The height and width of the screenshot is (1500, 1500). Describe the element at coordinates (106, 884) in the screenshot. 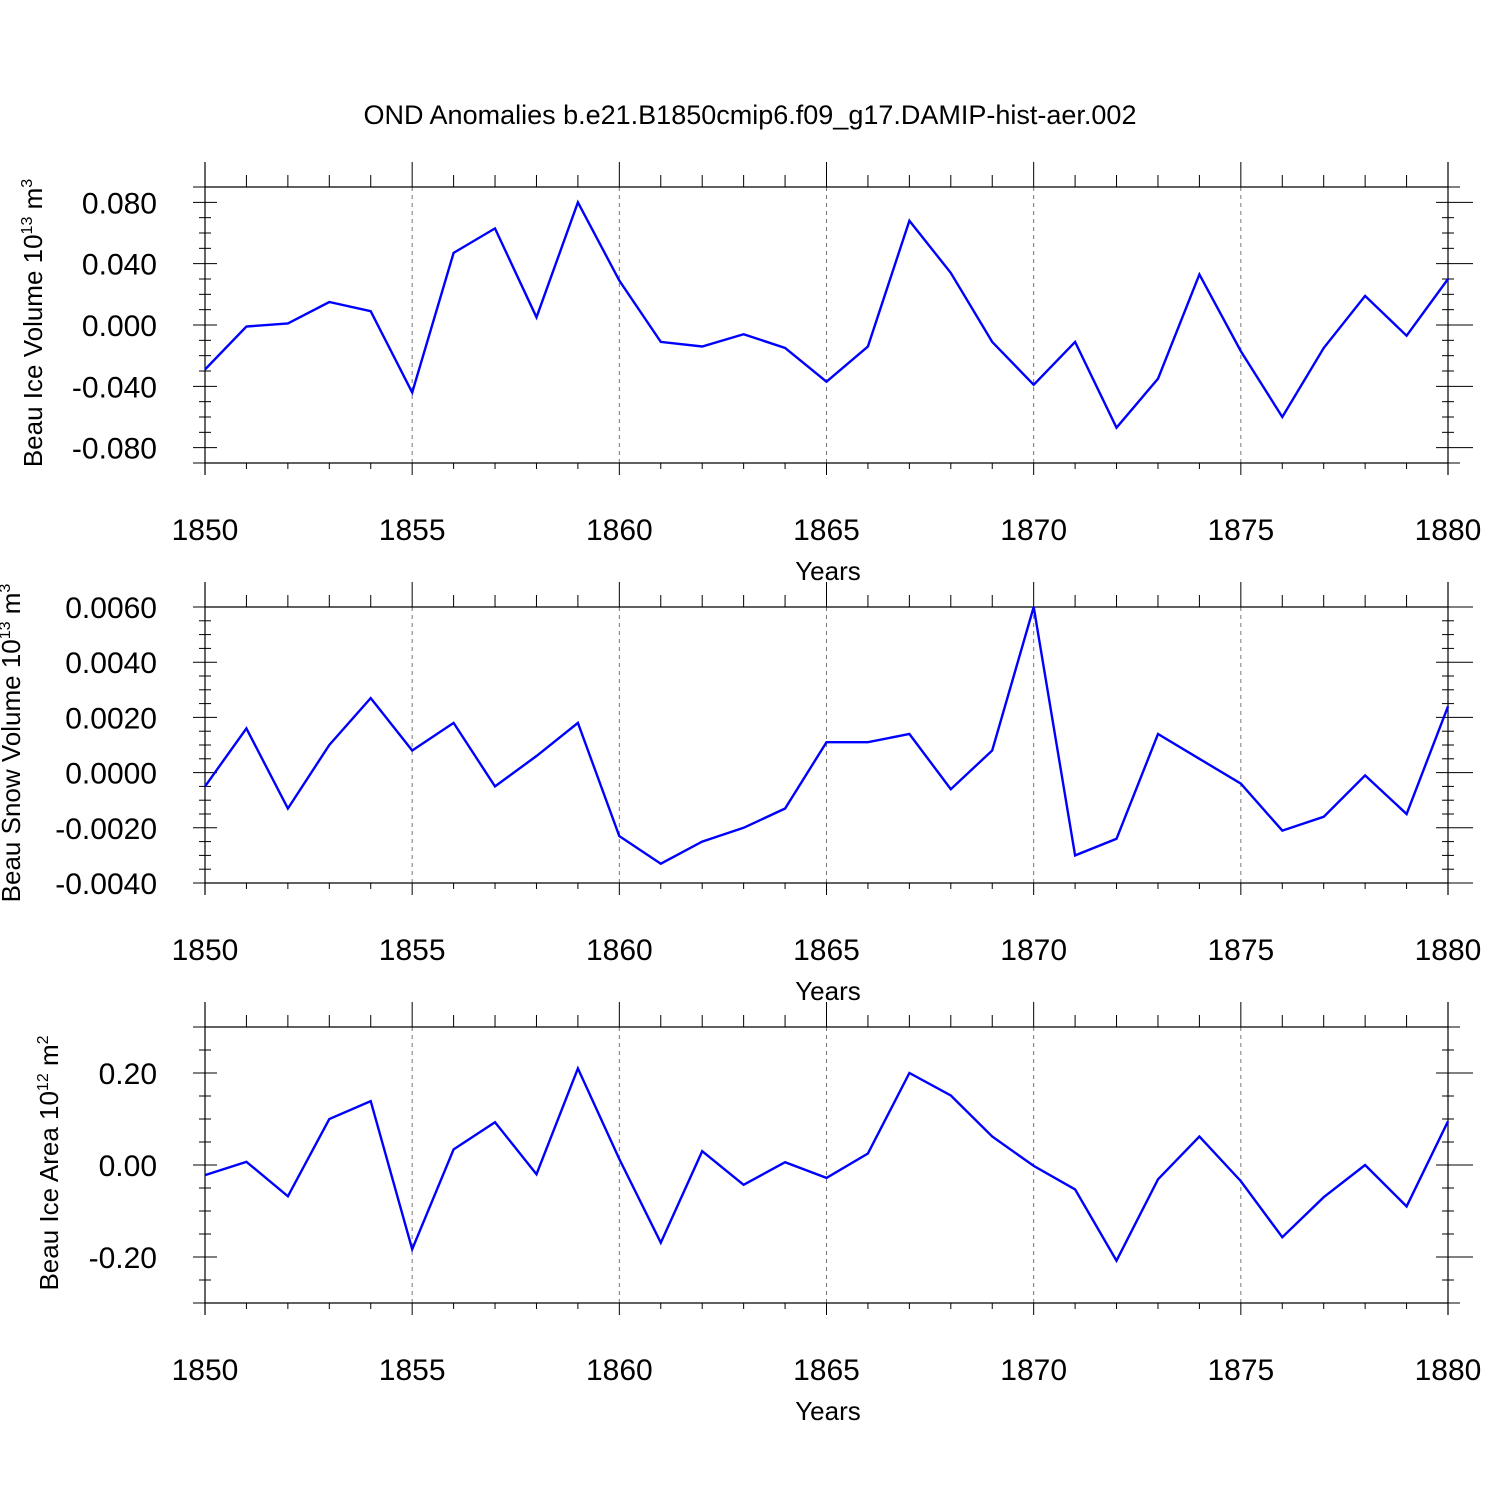

I see `y-tick-label: -0.0040` at that location.